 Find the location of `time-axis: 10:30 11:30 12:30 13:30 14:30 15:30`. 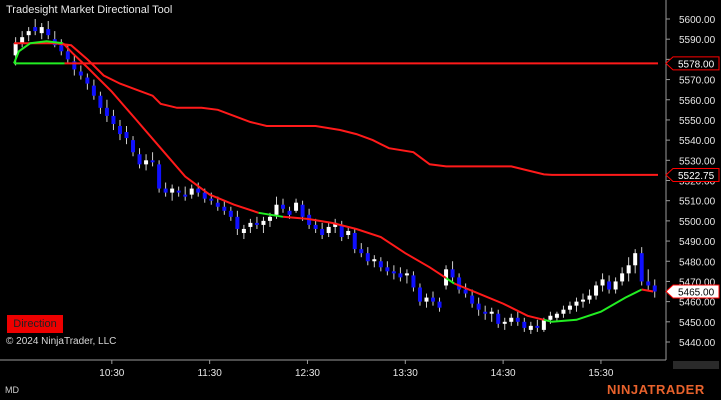

time-axis: 10:30 11:30 12:30 13:30 14:30 15:30 is located at coordinates (356, 369).